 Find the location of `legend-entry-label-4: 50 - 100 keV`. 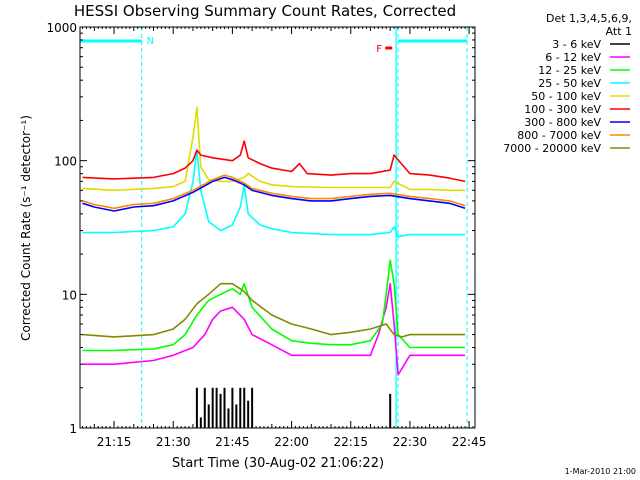

legend-entry-label-4: 50 - 100 keV is located at coordinates (566, 96).